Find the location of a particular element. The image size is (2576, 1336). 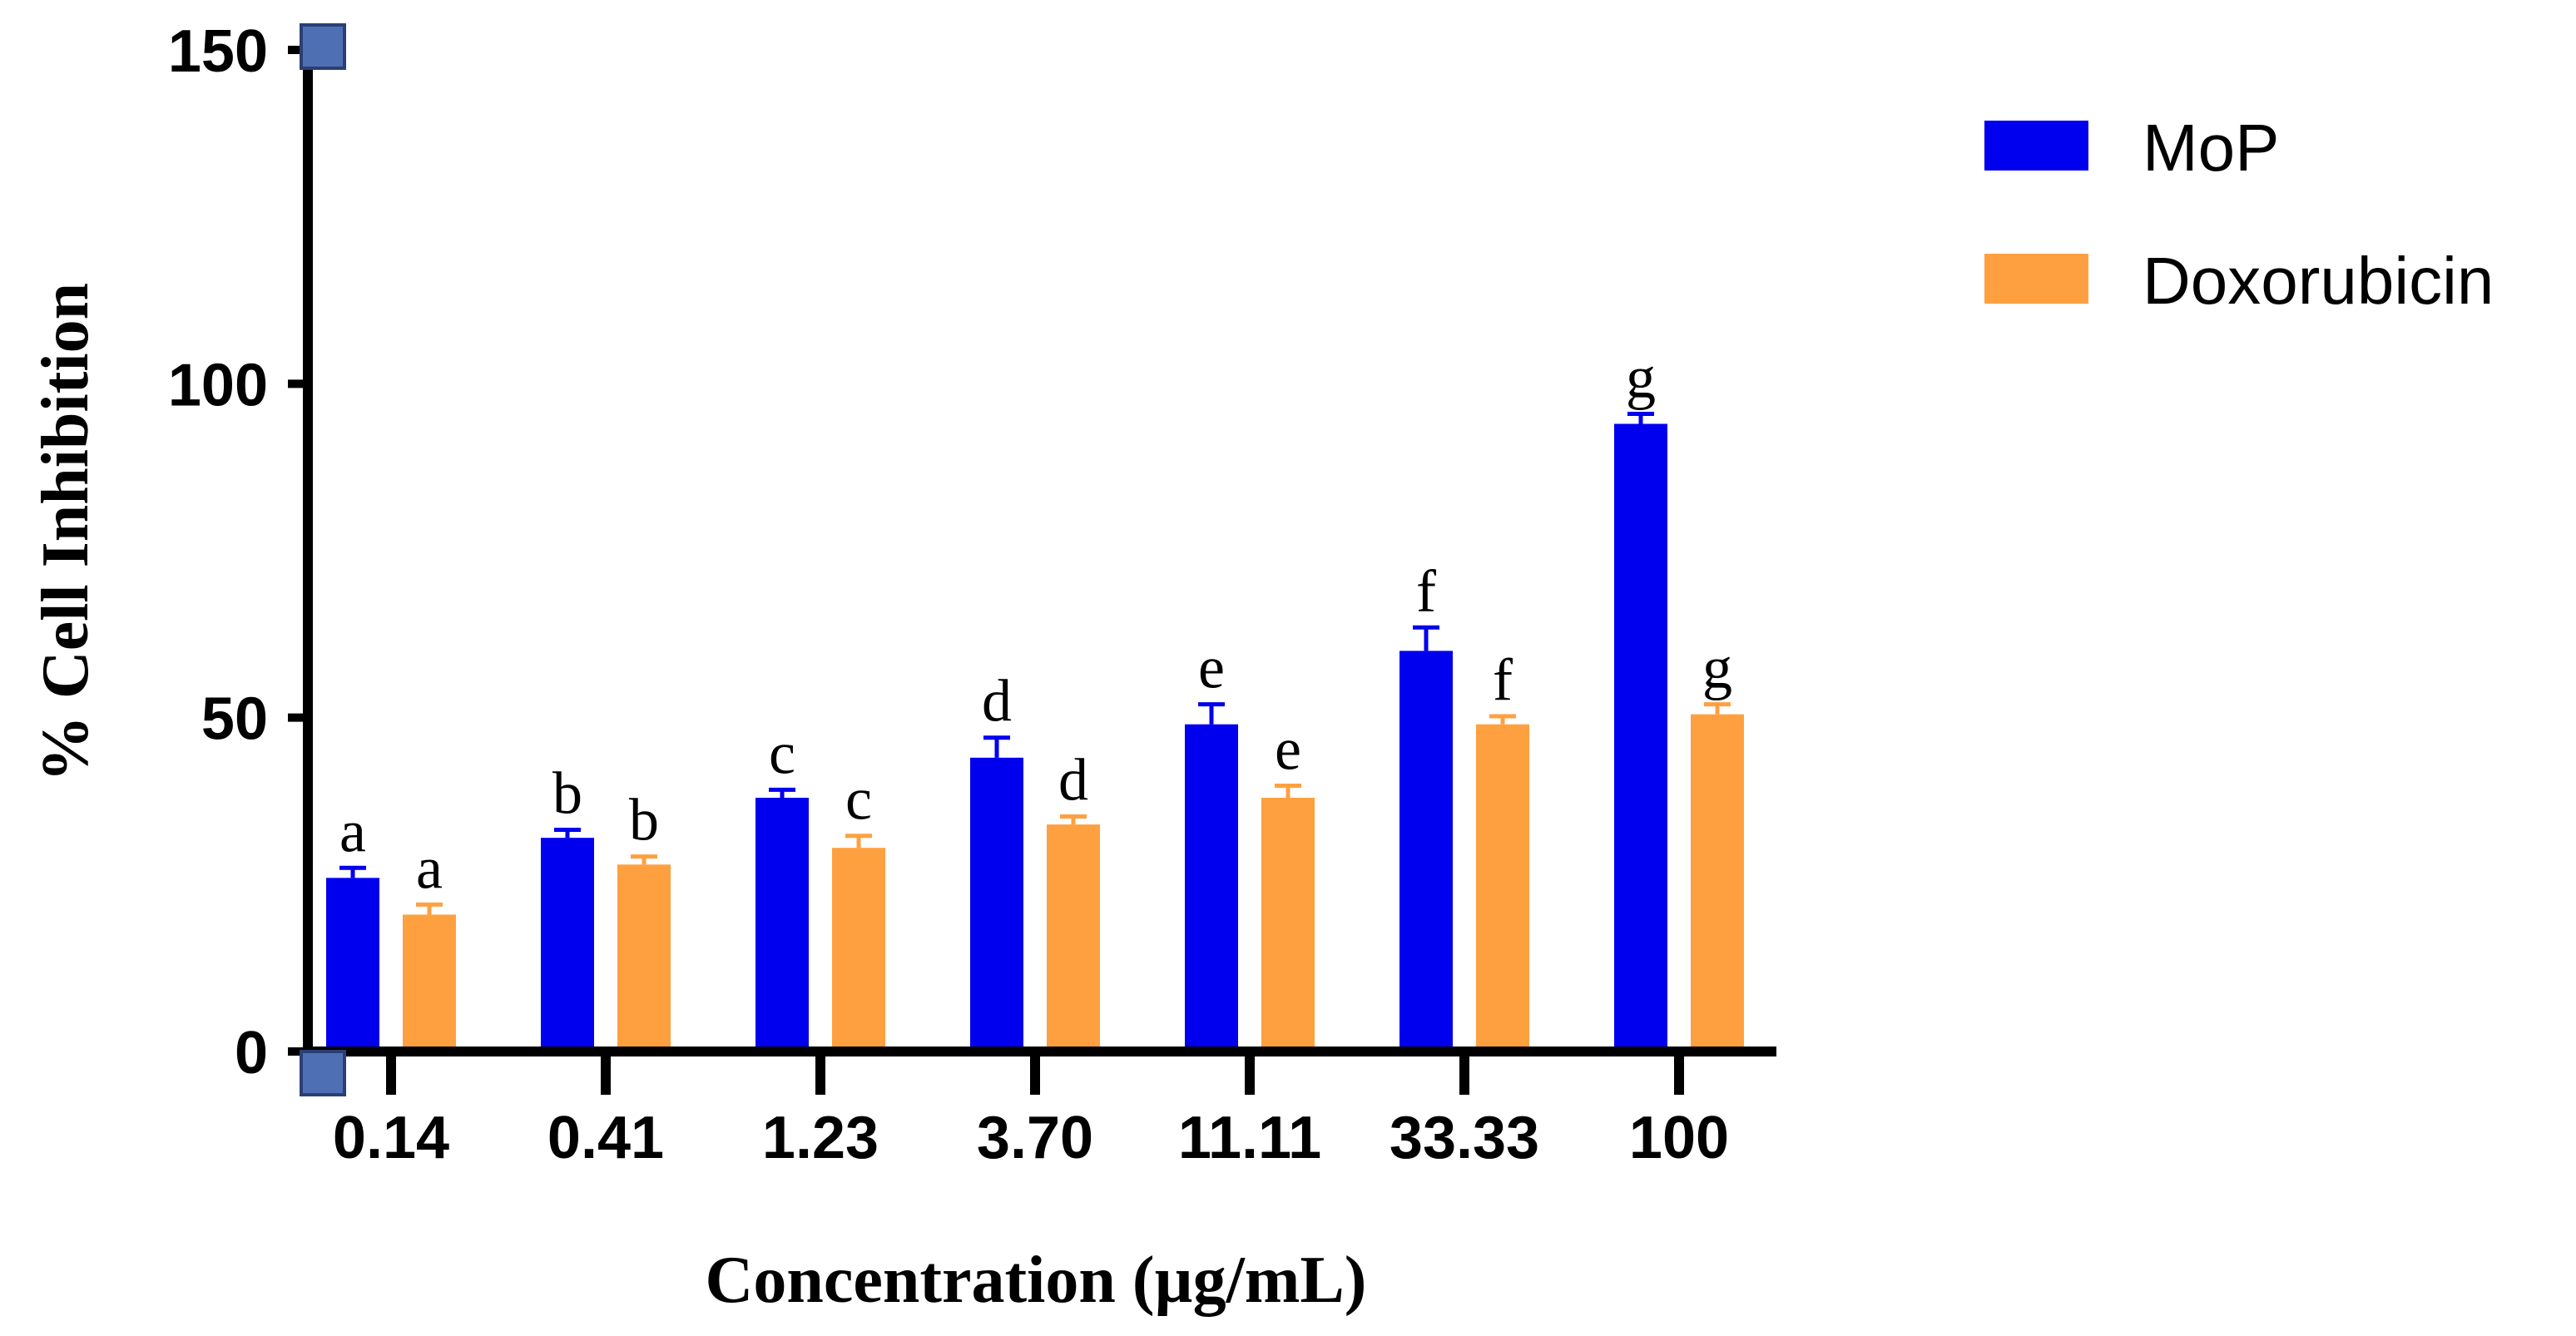

y-axis-max-handle is located at coordinates (323, 46).